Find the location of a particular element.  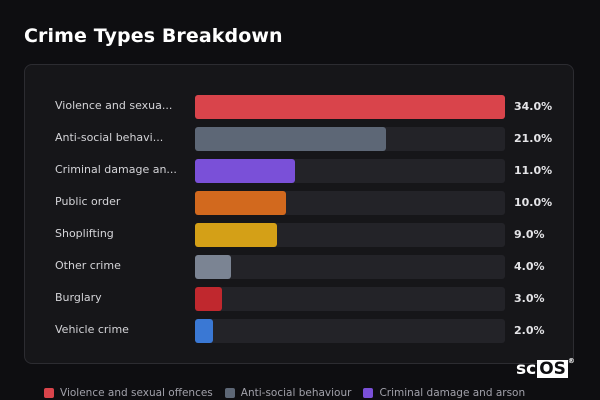

category-label: Public order is located at coordinates (88, 201).